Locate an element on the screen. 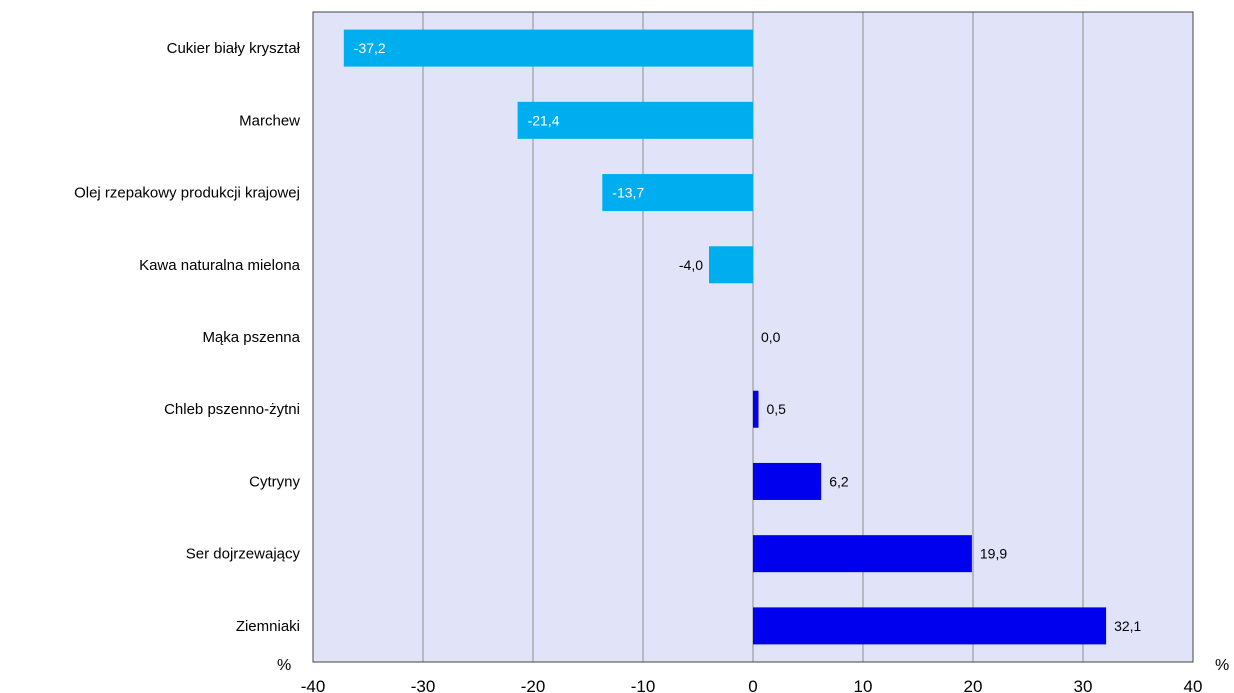 This screenshot has width=1234, height=693. category-label: Cukier biały kryształ is located at coordinates (234, 48).